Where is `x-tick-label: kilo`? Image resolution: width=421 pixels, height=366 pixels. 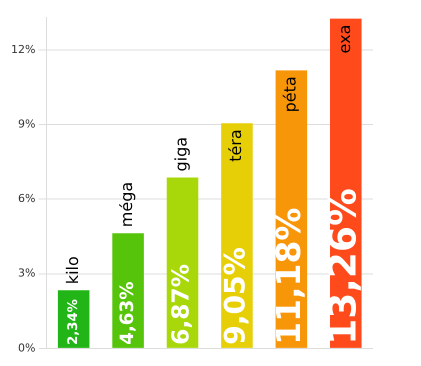
x-tick-label: kilo is located at coordinates (72, 270).